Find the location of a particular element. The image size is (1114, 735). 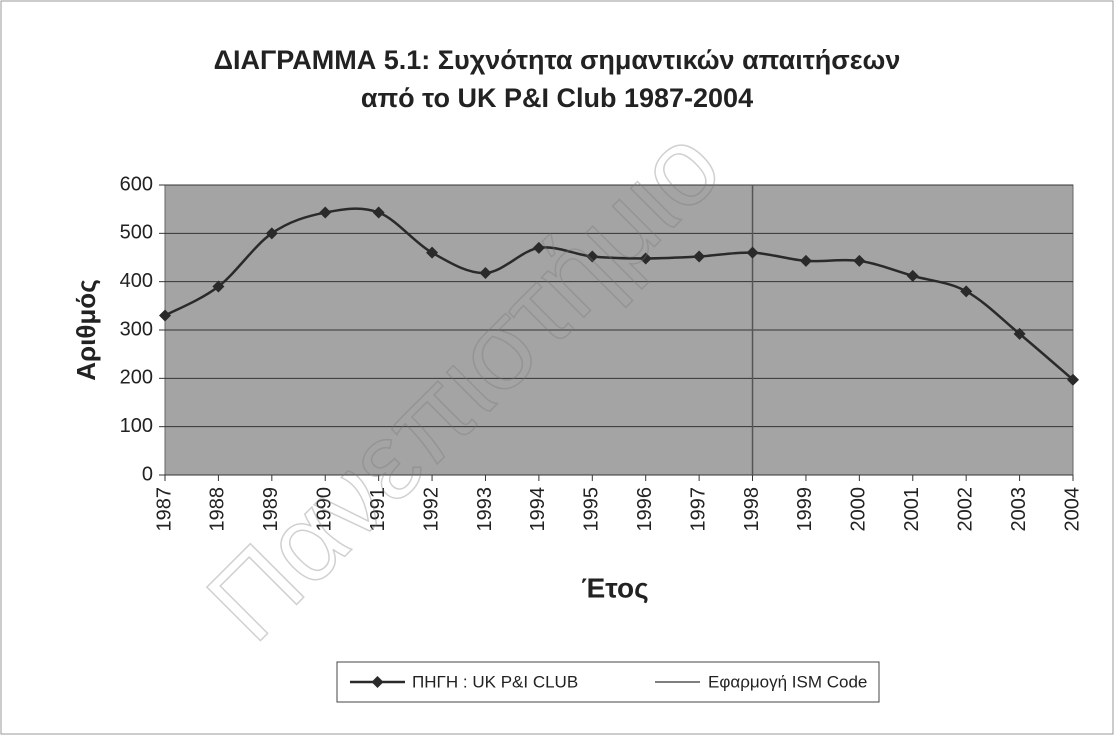

x-tick-label: 1998 is located at coordinates (752, 509).